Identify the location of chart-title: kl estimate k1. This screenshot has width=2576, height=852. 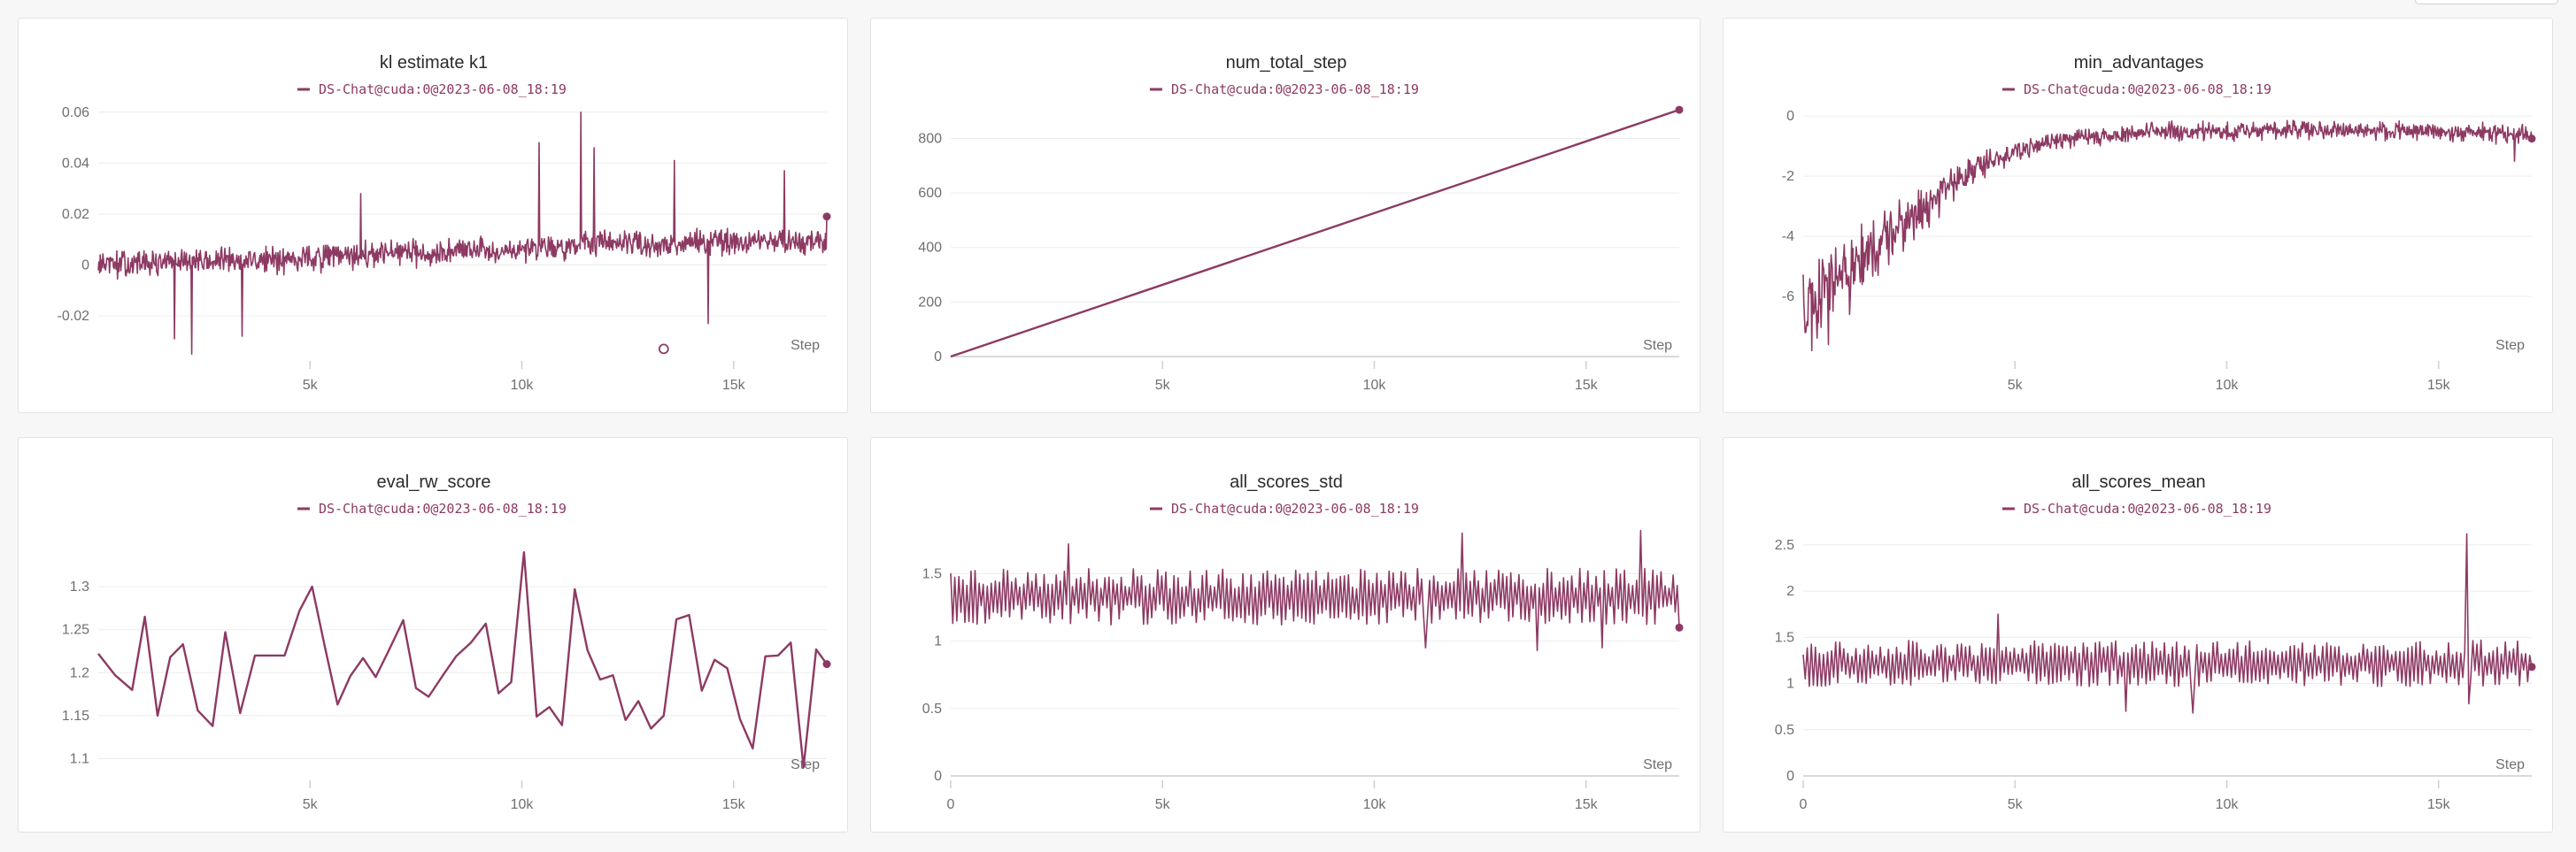
(434, 63).